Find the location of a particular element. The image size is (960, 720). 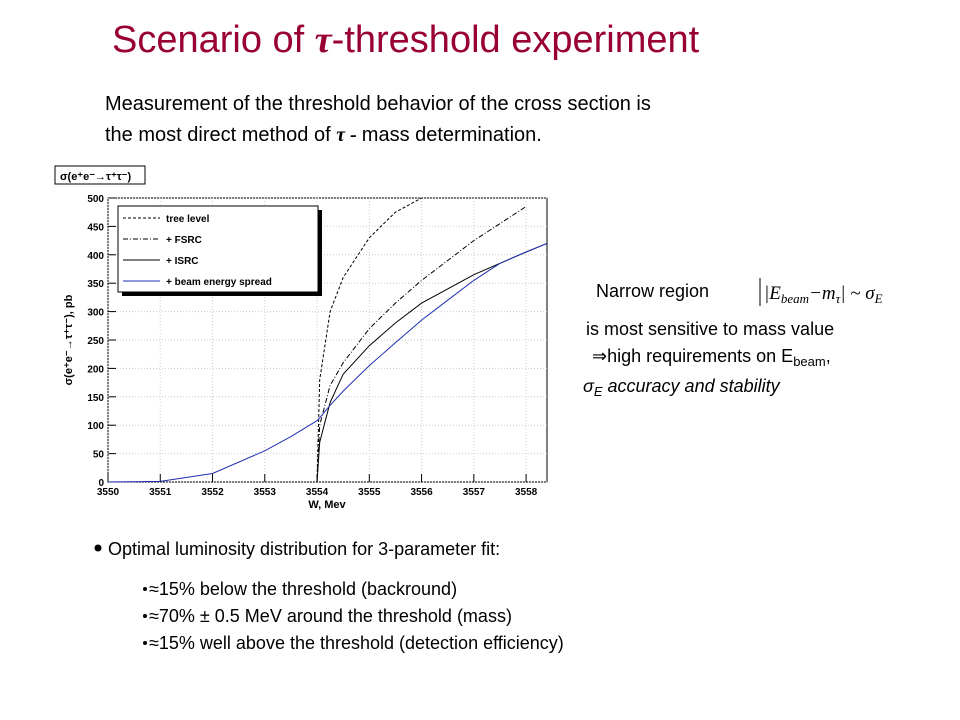

intro-part: τ - is located at coordinates (349, 135).